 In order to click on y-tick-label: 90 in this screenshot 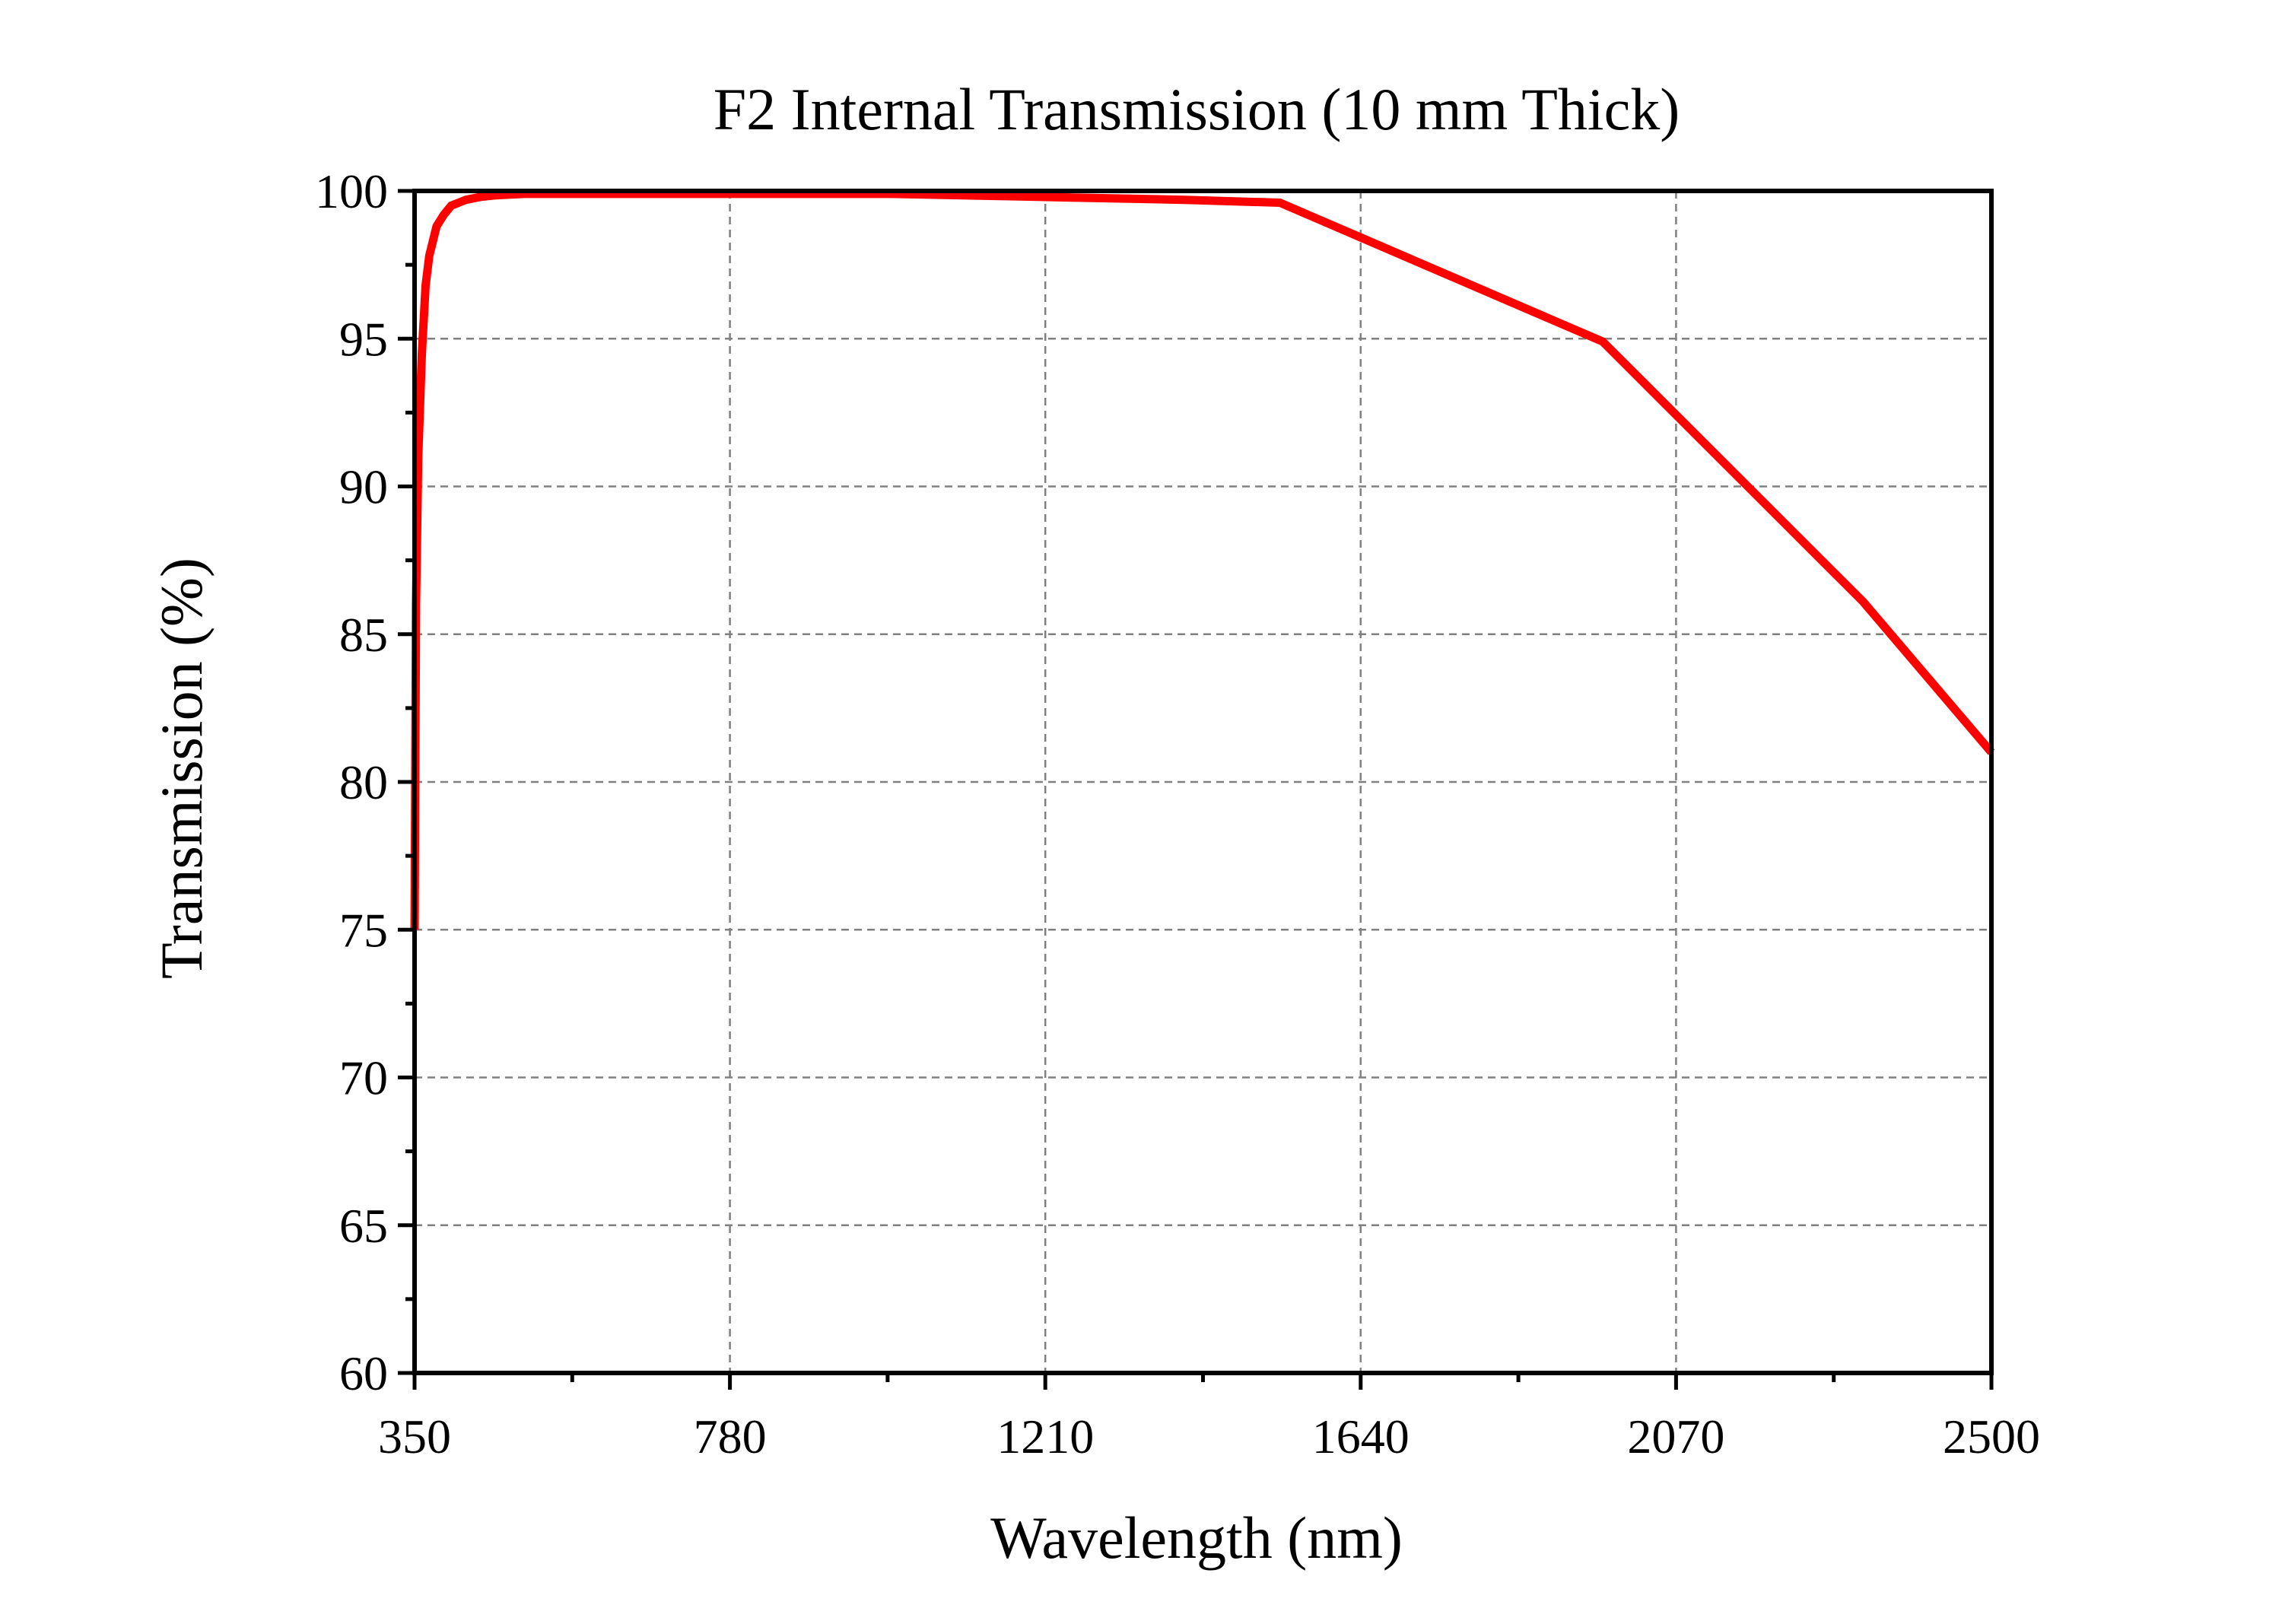, I will do `click(364, 487)`.